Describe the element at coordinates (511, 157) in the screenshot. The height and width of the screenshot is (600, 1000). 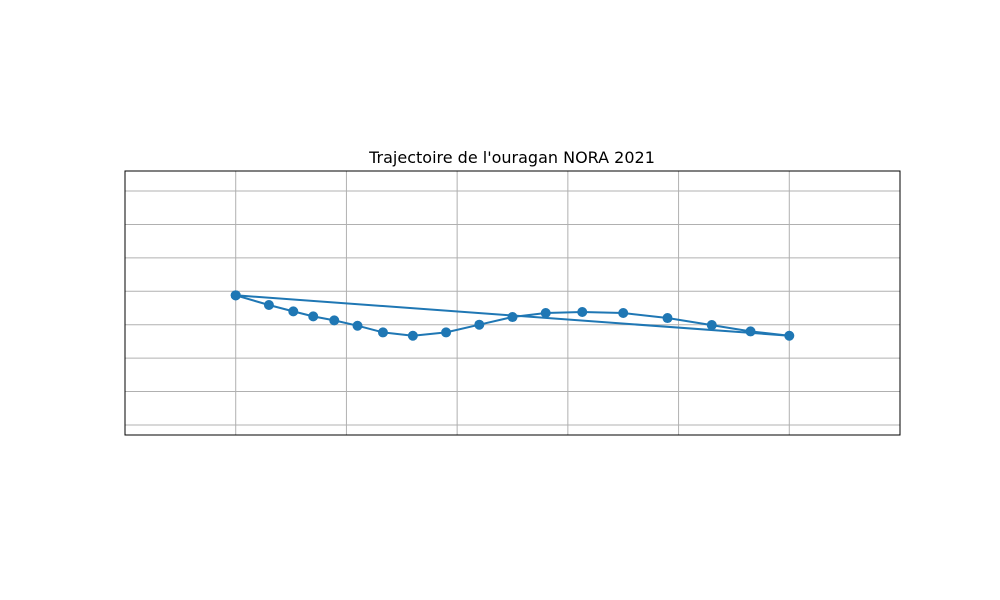
I see `chart-title: Trajectoire de l'ouragan NORA 2021` at that location.